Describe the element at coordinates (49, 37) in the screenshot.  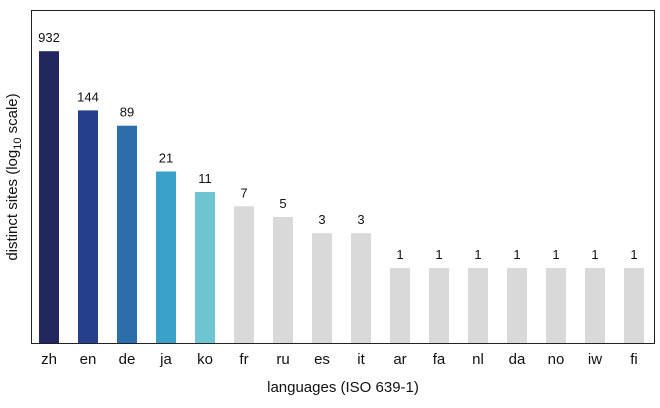
I see `data-label-zh: 932` at that location.